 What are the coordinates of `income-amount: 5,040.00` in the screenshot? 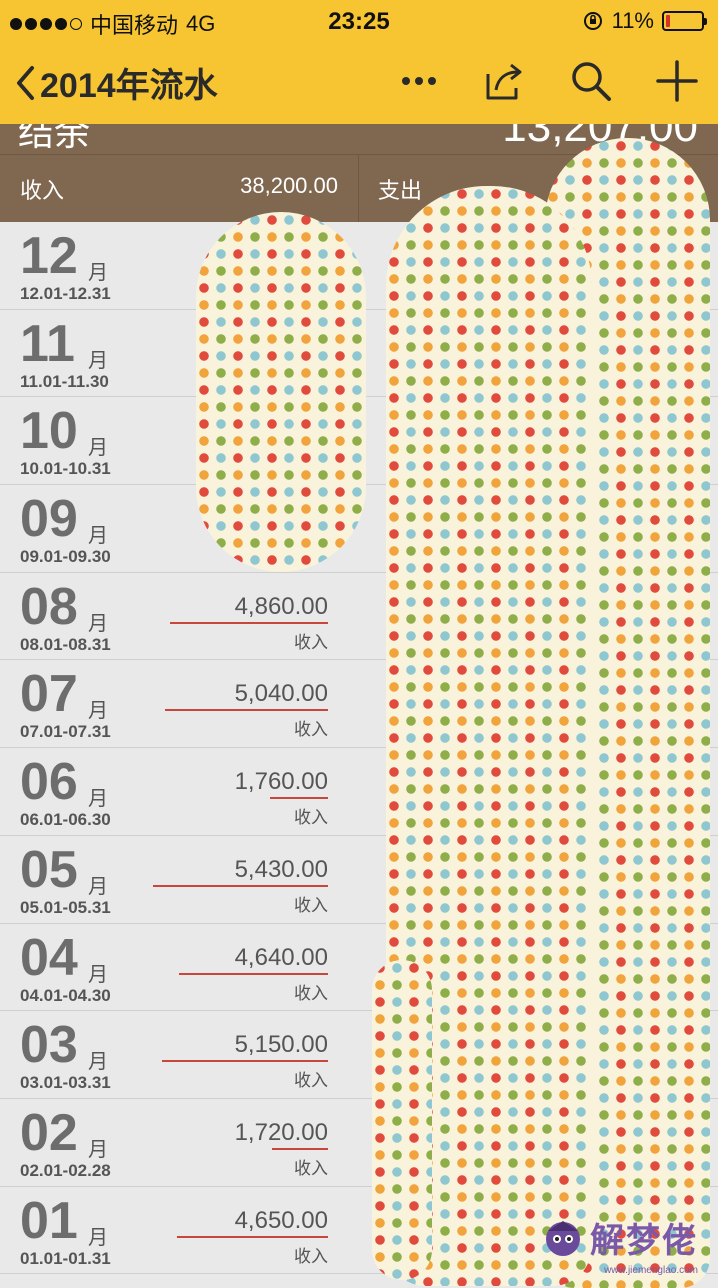 It's located at (281, 694).